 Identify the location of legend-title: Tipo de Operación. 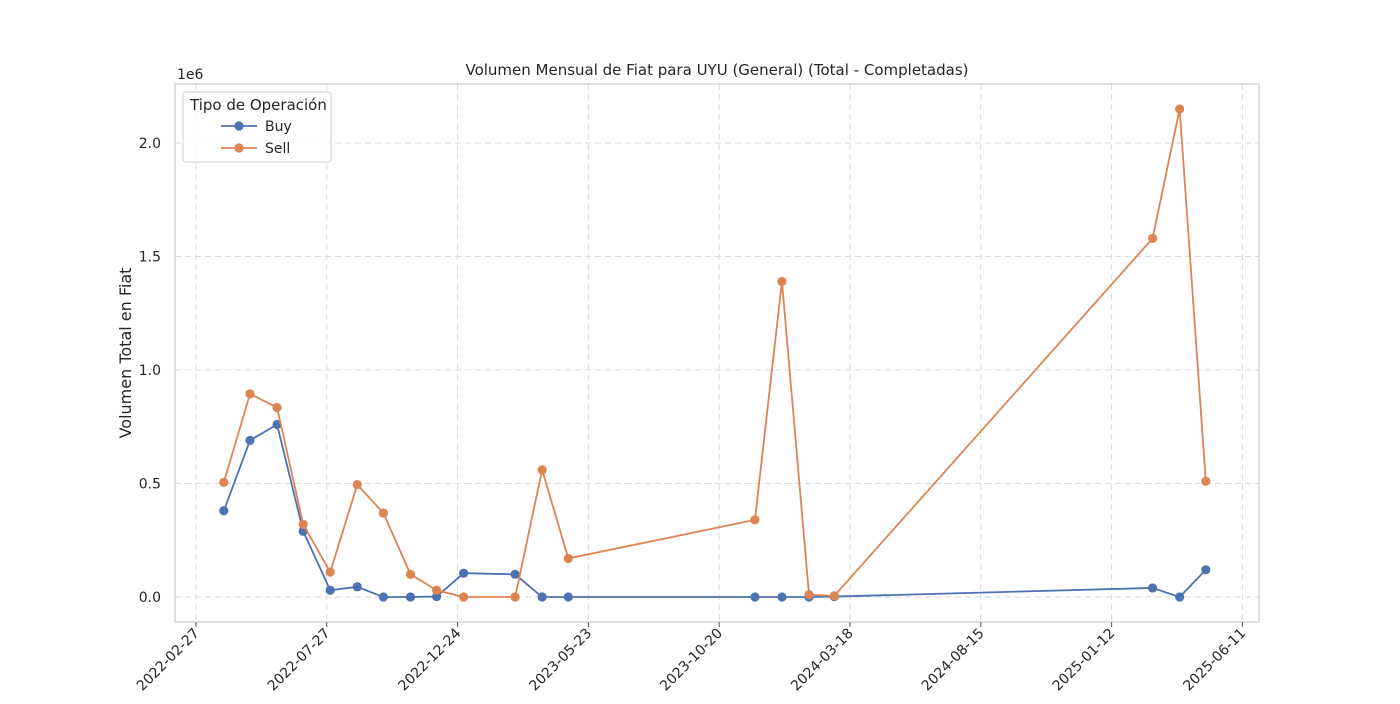
(258, 105).